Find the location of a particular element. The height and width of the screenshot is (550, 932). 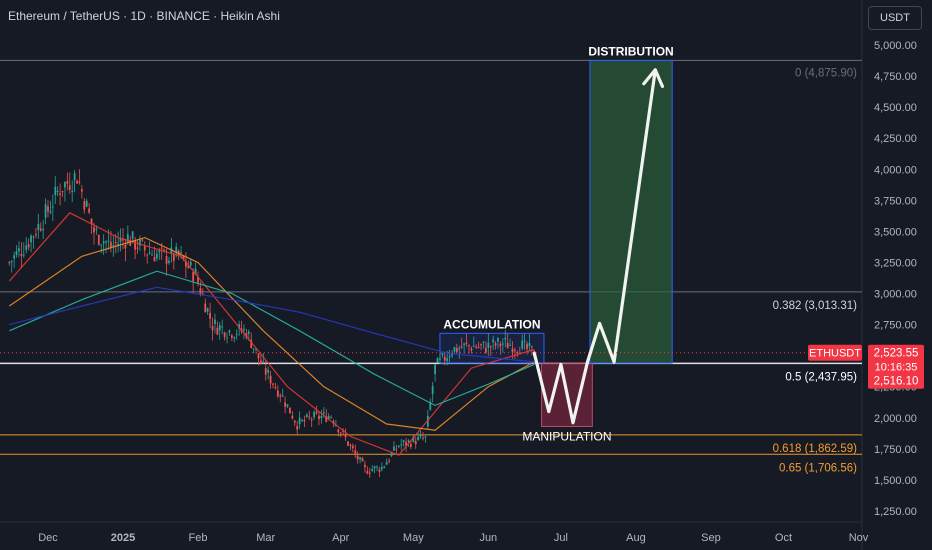

currency-button: USDT is located at coordinates (895, 18).